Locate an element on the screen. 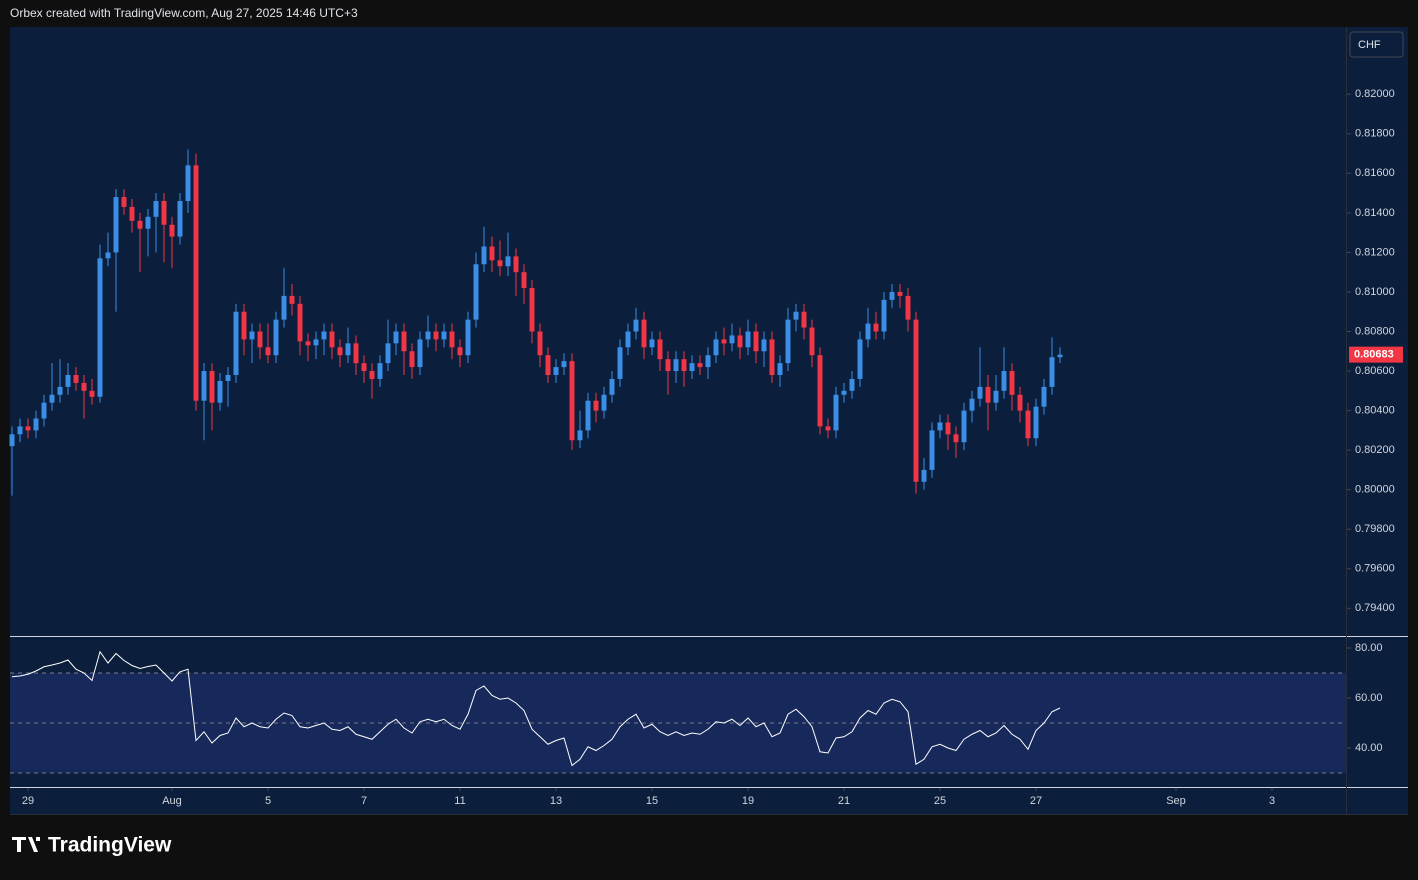 Image resolution: width=1418 pixels, height=880 pixels. last-price-tag is located at coordinates (1376, 354).